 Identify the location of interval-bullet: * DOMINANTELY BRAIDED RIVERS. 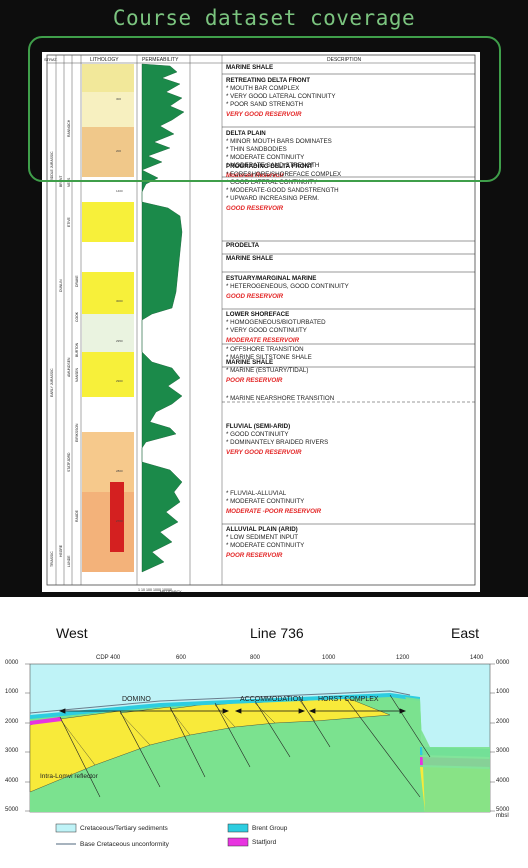
(277, 442).